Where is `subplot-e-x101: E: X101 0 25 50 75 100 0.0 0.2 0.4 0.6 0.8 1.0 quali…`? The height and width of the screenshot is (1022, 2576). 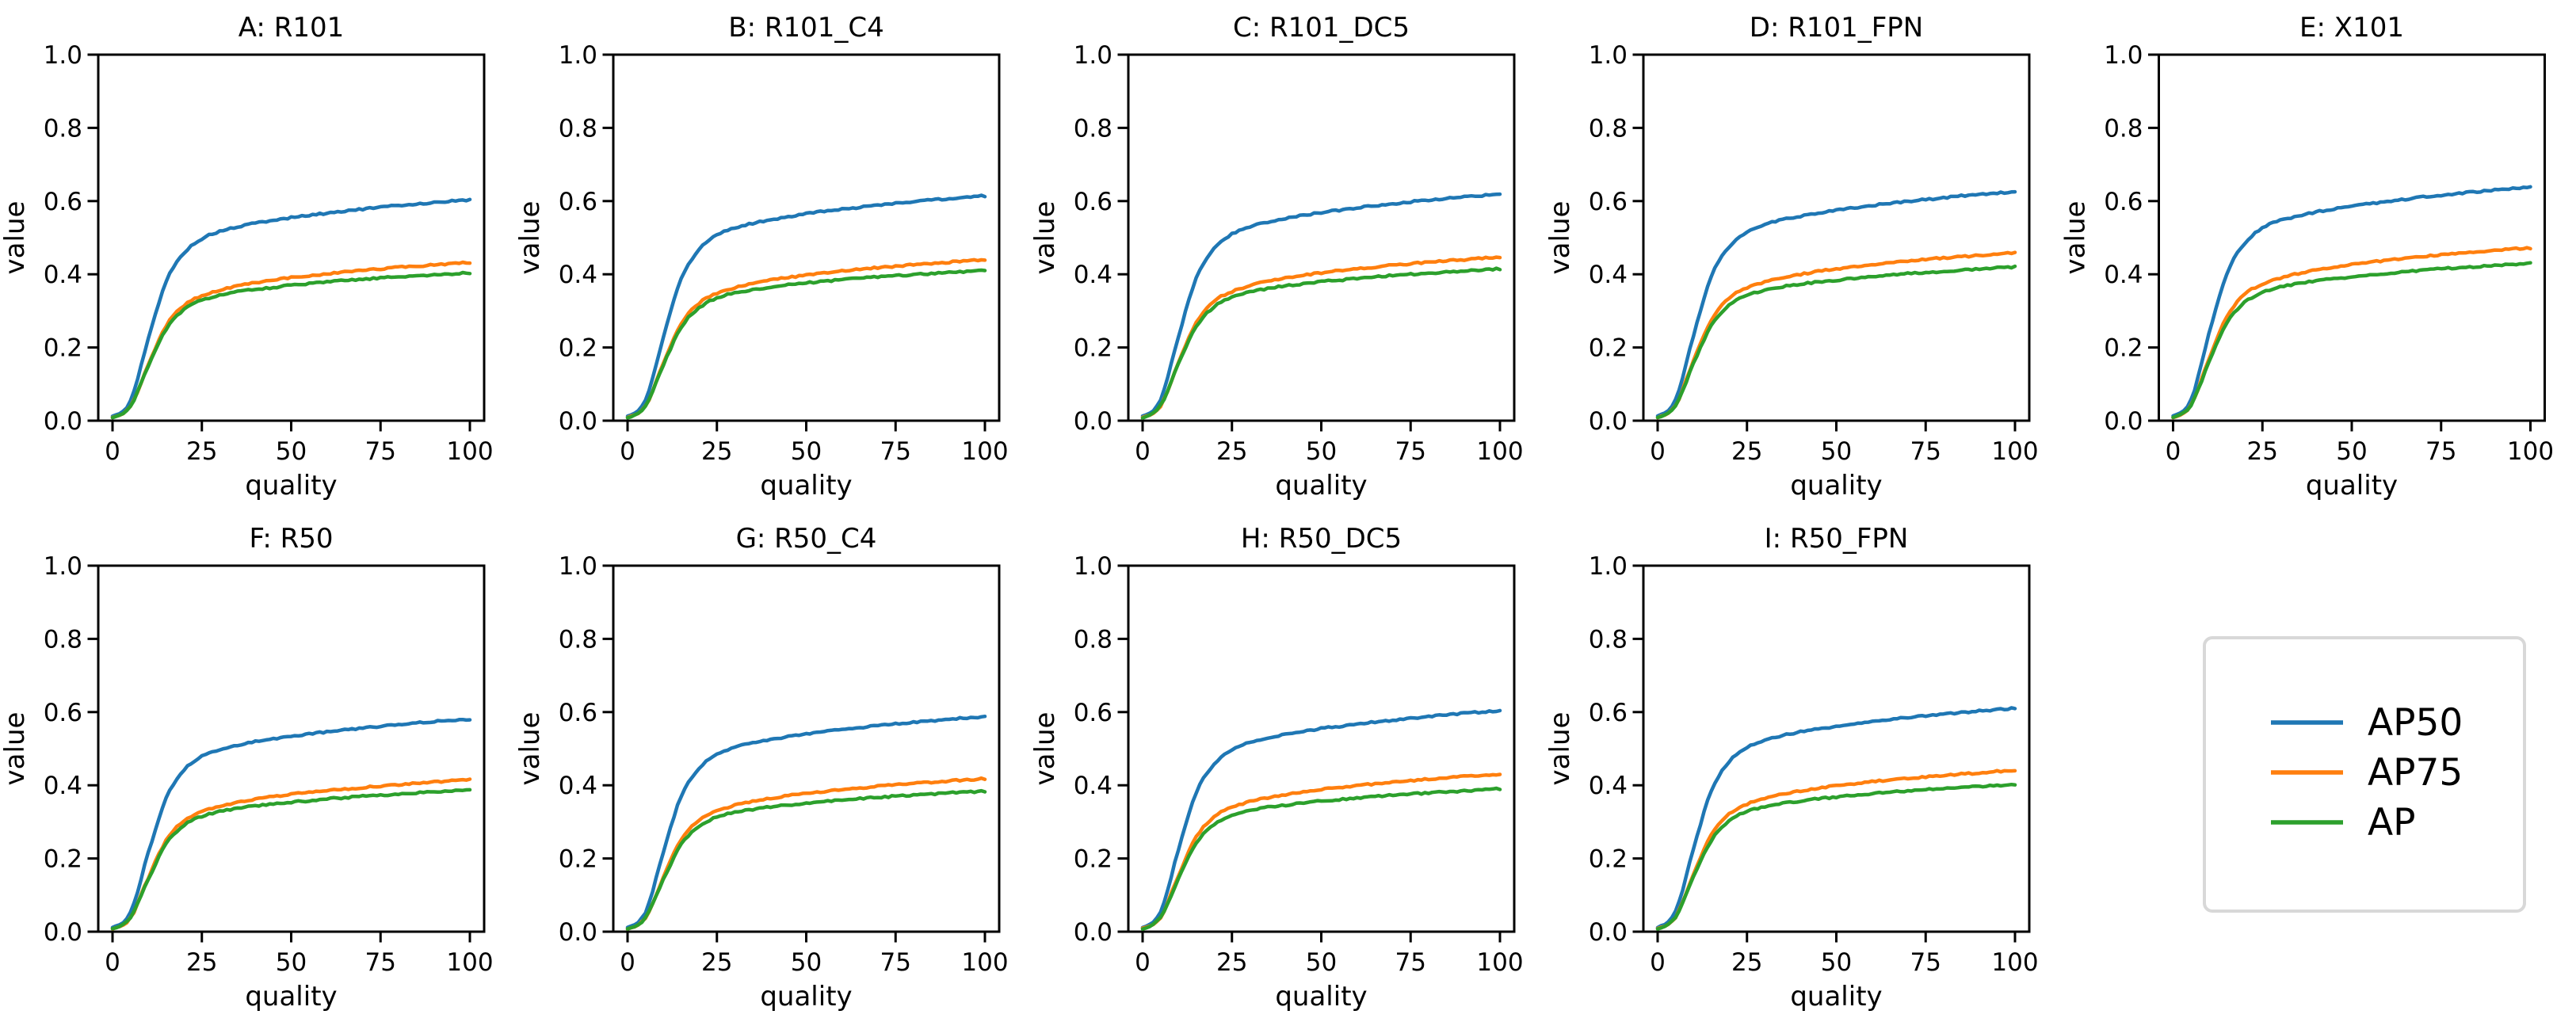 subplot-e-x101: E: X101 0 25 50 75 100 0.0 0.2 0.4 0.6 0.8 1.0 quali… is located at coordinates (2318, 255).